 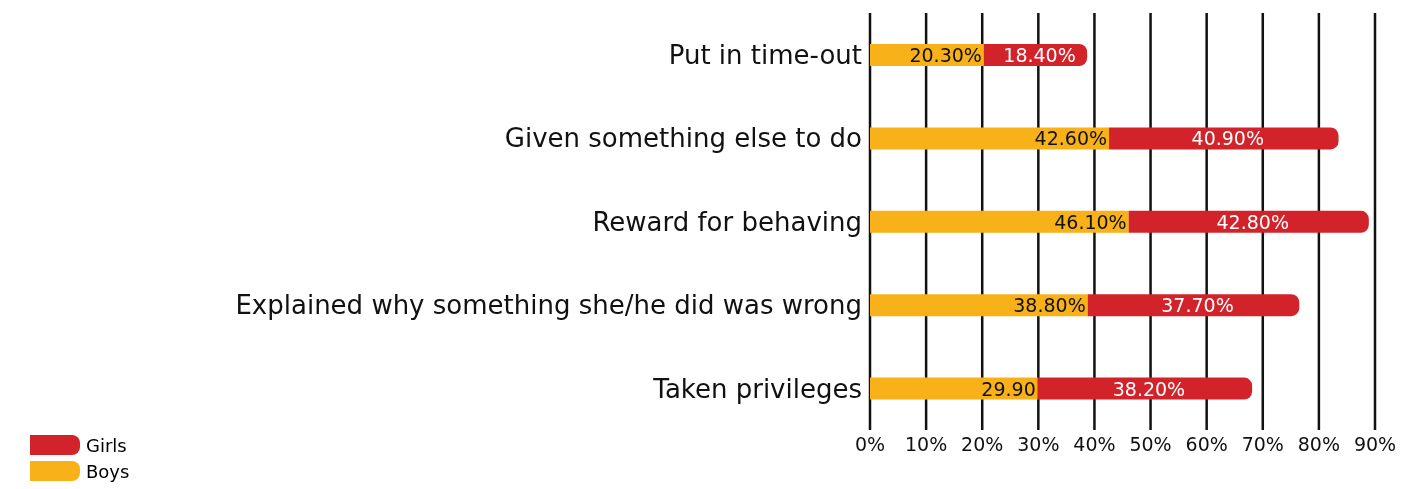 I want to click on x-tick-label: 30%, so click(x=1038, y=444).